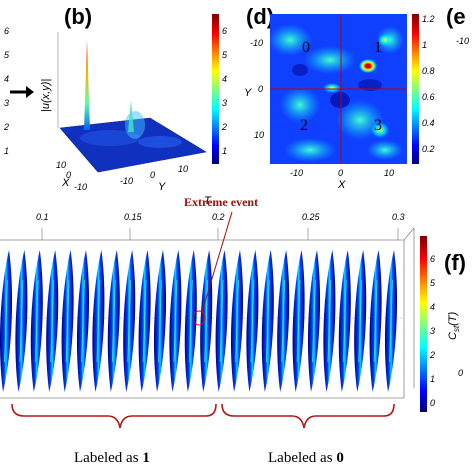  I want to click on colorbar-d-tick: 1, so click(424, 45).